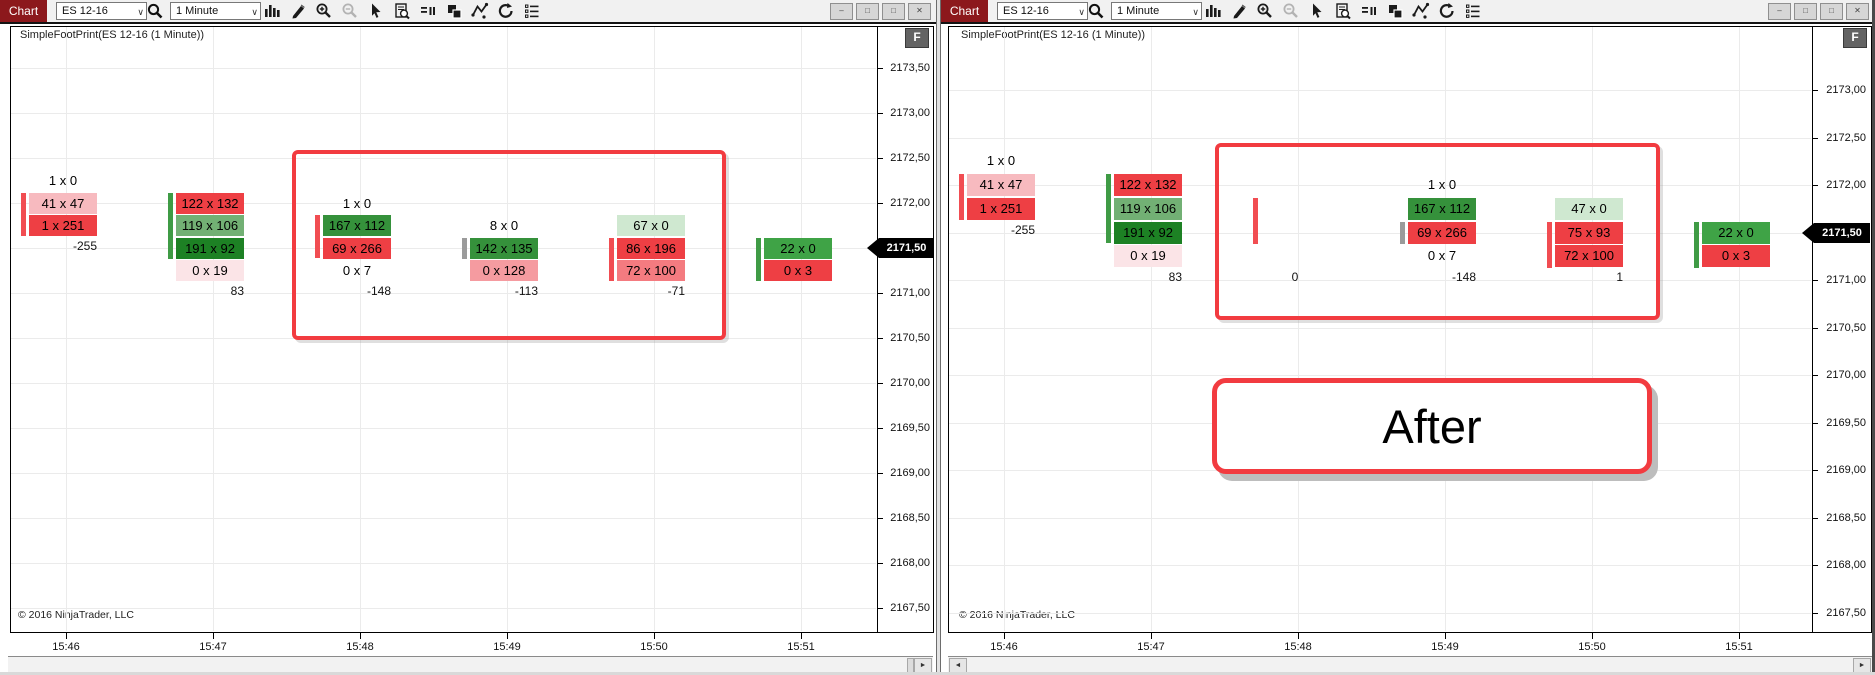 The height and width of the screenshot is (675, 1875). I want to click on w1-time-label: 15:51, so click(1739, 647).